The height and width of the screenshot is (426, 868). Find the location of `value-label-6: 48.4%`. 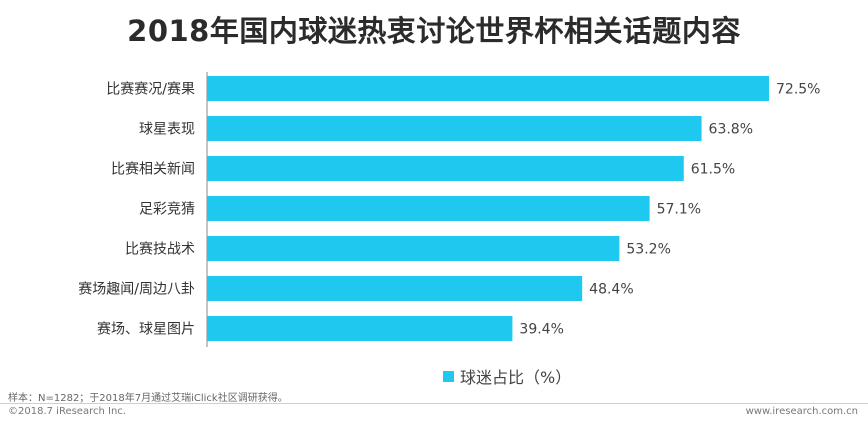

value-label-6: 48.4% is located at coordinates (611, 290).